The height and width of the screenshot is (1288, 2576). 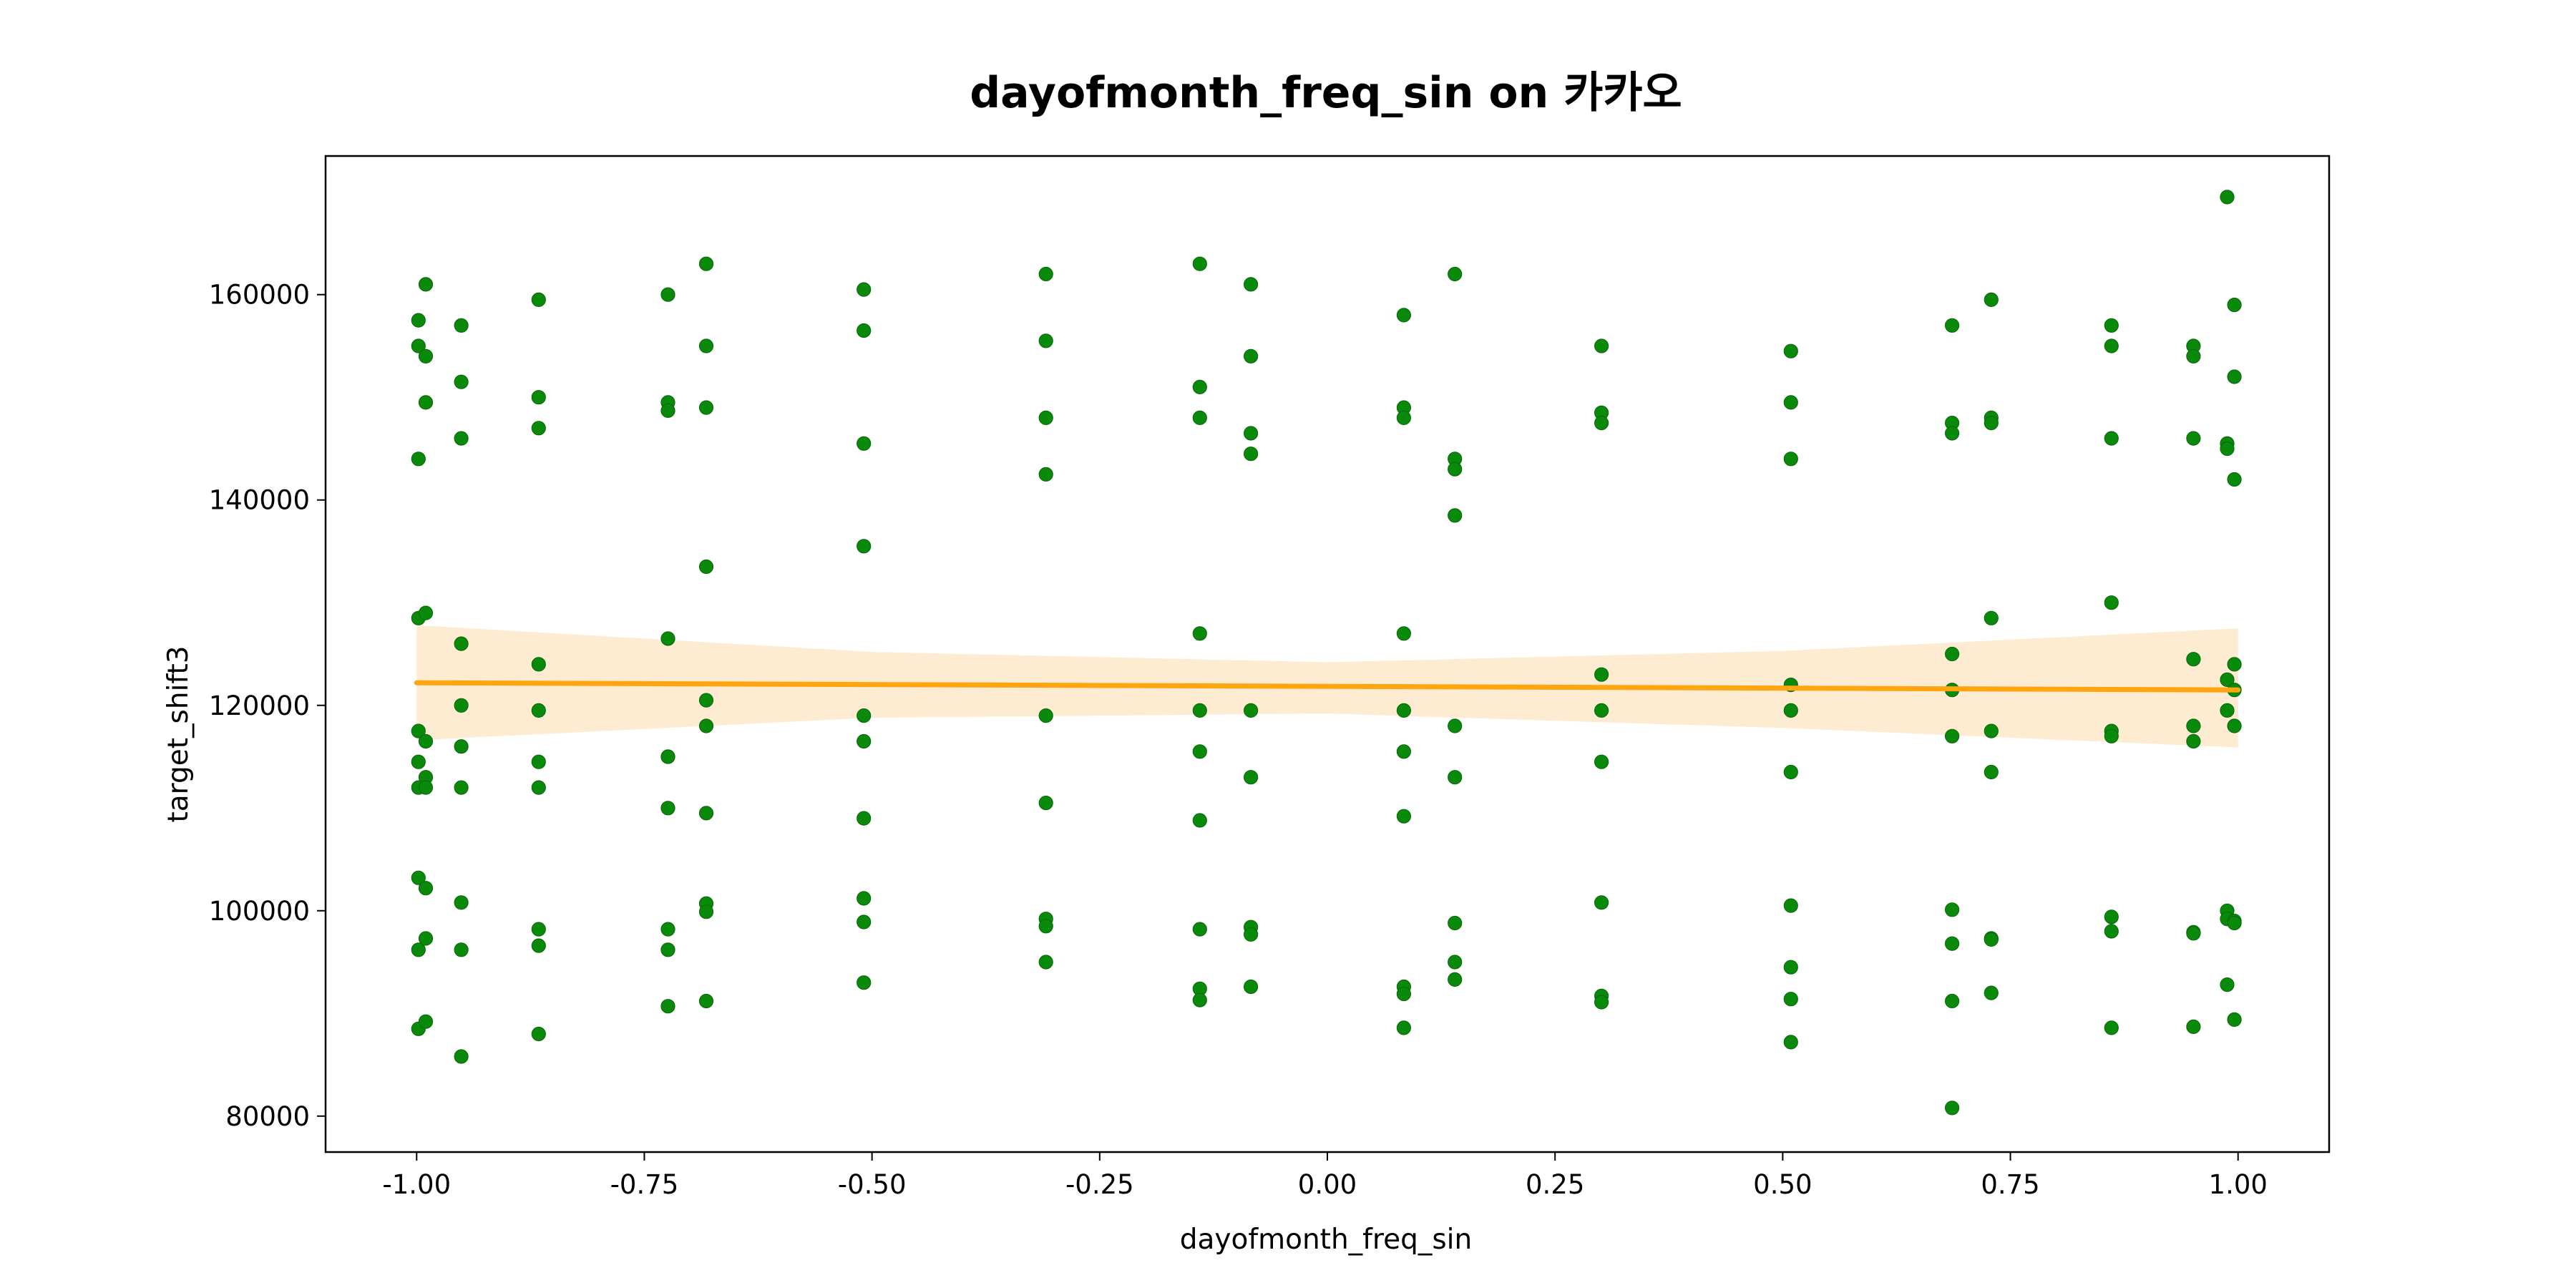 I want to click on y-tick-label: 120000, so click(x=259, y=706).